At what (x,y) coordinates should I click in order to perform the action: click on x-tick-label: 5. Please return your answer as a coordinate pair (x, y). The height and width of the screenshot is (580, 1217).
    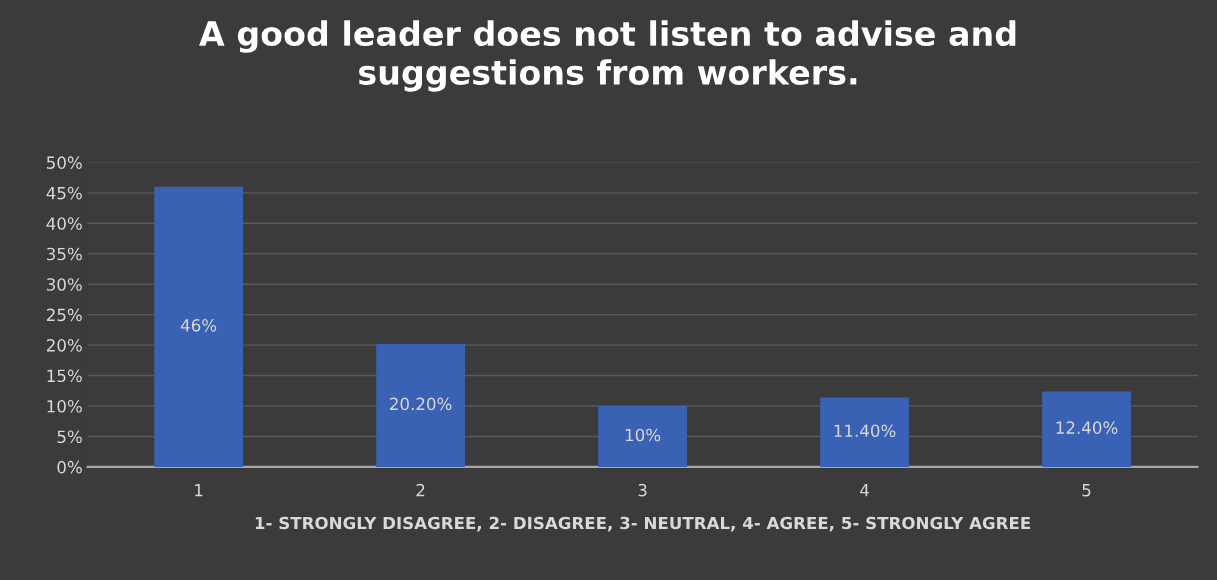
    Looking at the image, I should click on (1086, 490).